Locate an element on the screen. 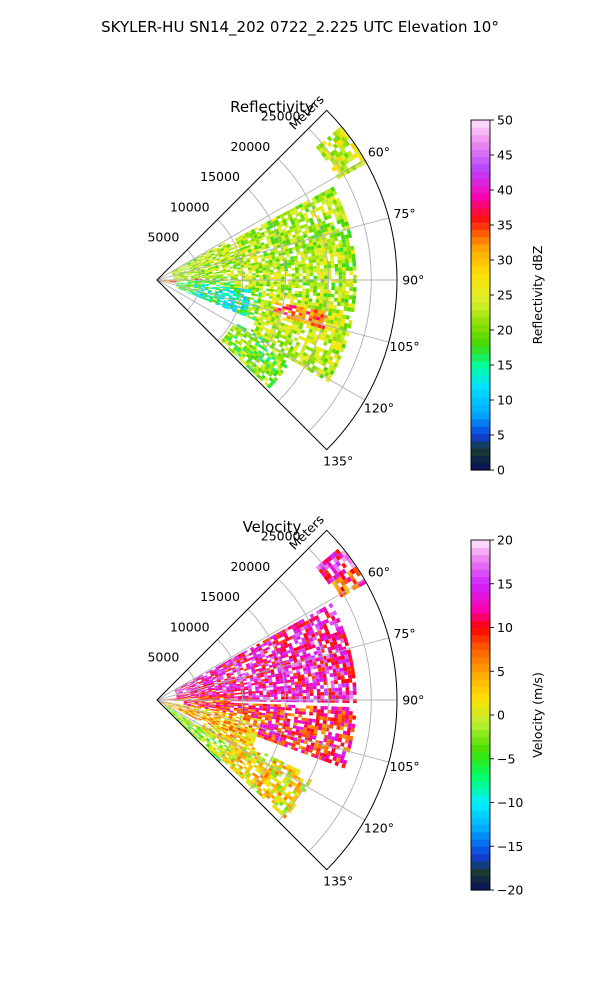 The height and width of the screenshot is (1000, 600). sector-frame is located at coordinates (277, 700).